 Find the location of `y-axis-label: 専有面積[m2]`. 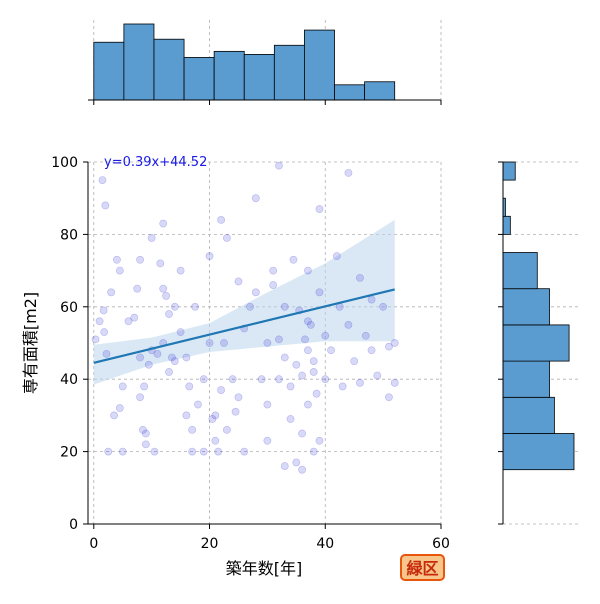

y-axis-label: 専有面積[m2] is located at coordinates (30, 343).